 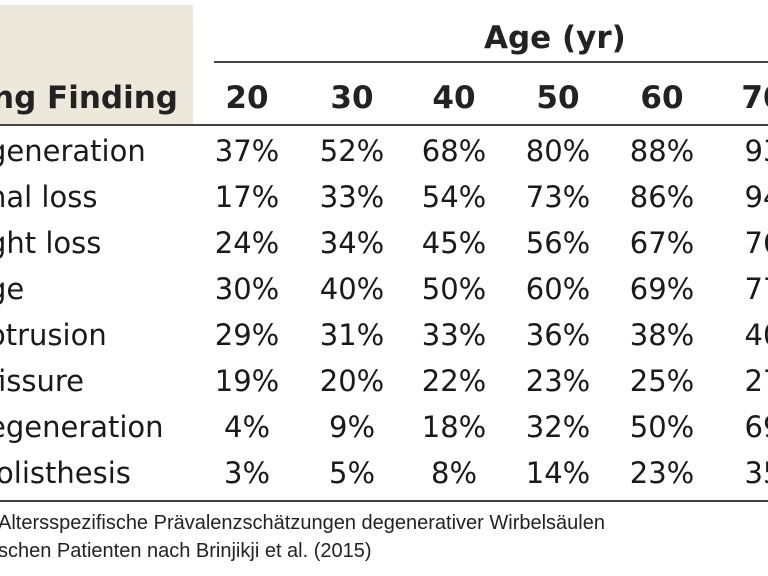 I want to click on table-cell: 36%, so click(x=558, y=335).